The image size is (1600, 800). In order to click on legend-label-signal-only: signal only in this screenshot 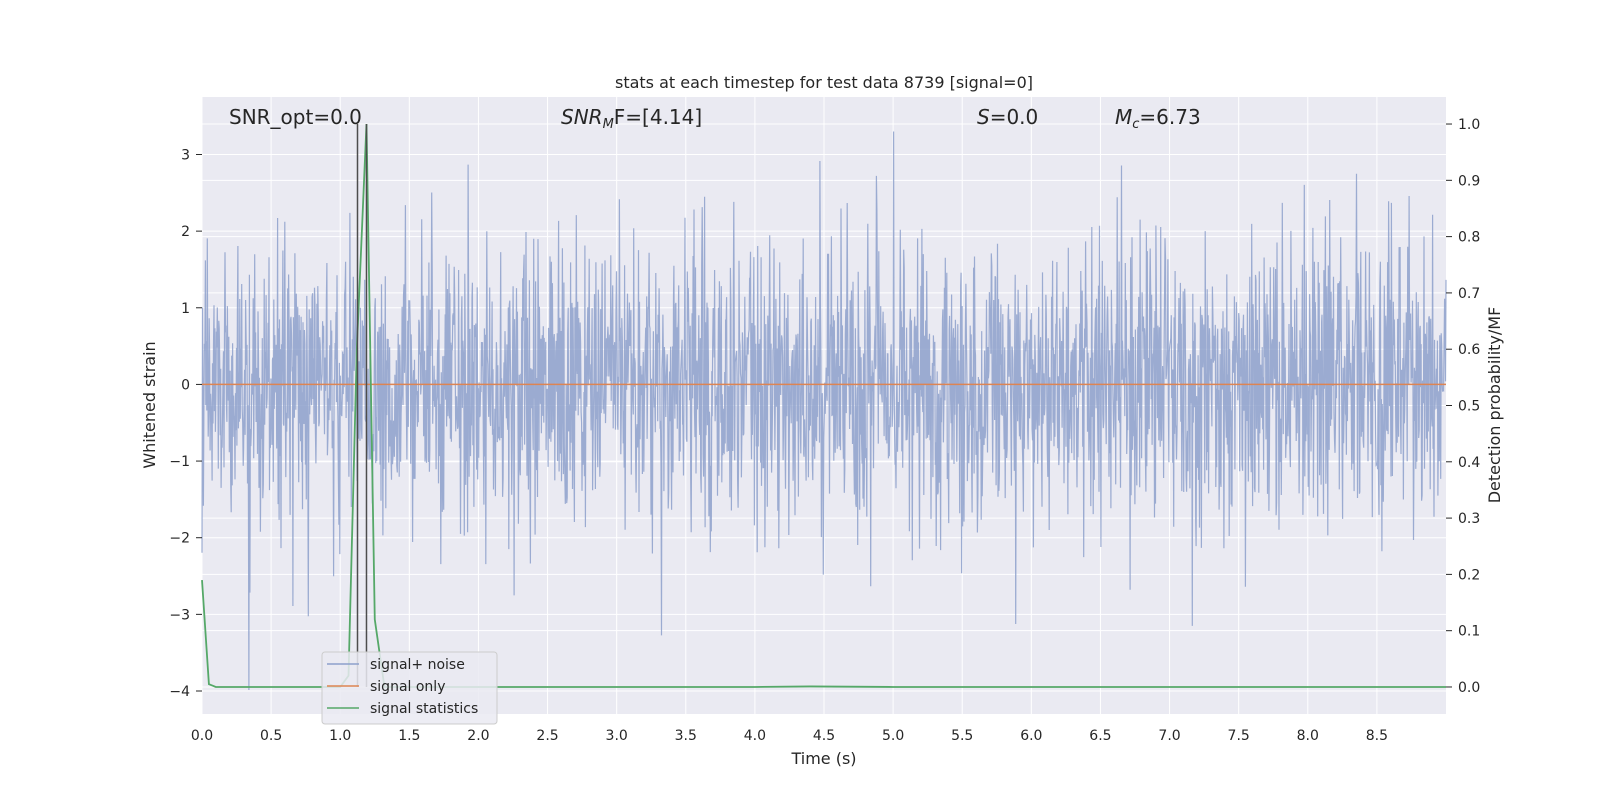, I will do `click(407, 687)`.